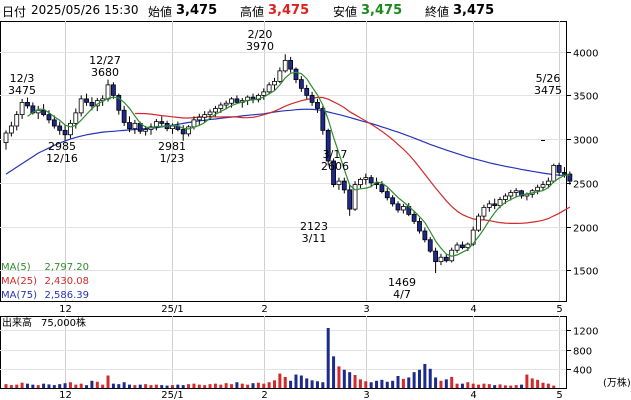  I want to click on open-label: 始値, so click(160, 12).